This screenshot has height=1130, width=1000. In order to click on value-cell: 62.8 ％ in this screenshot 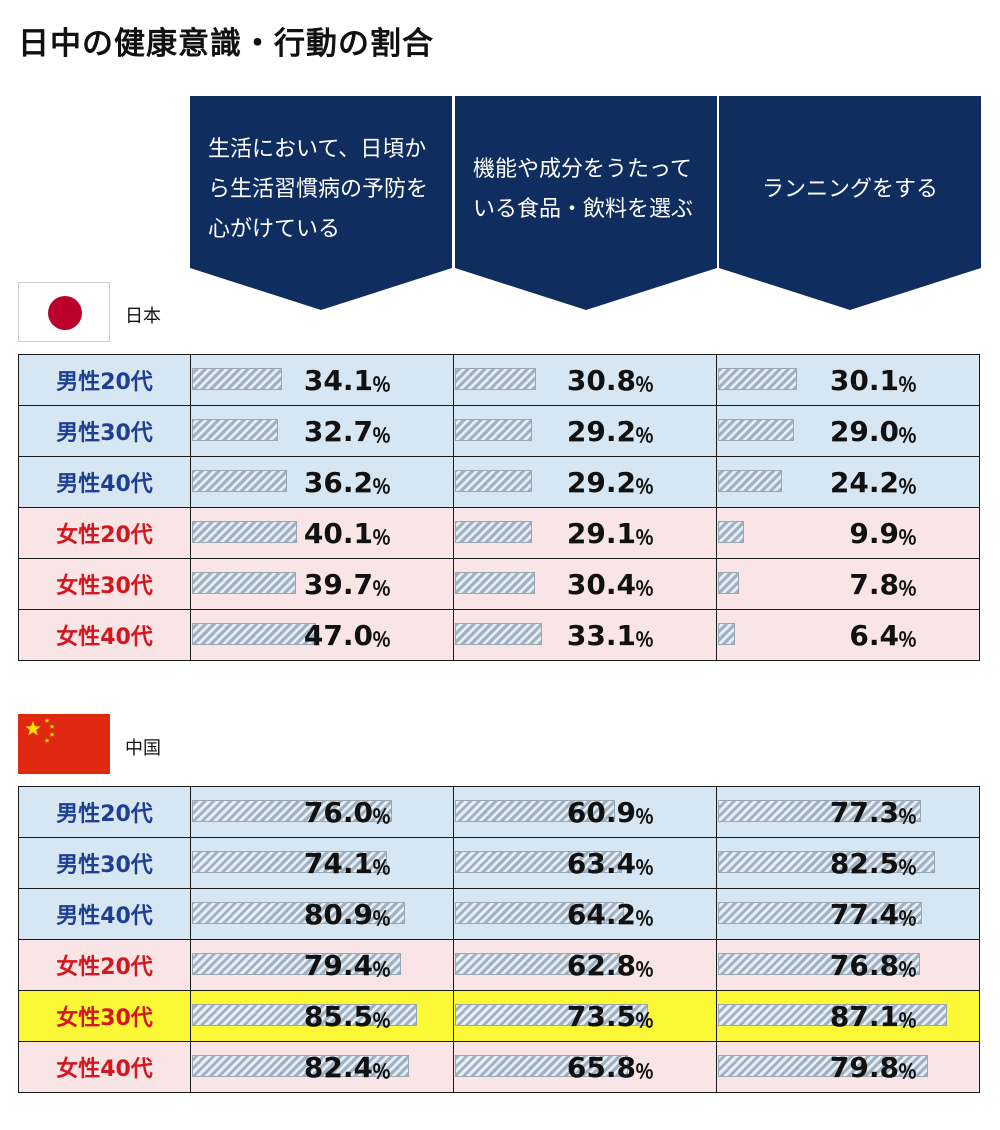, I will do `click(585, 965)`.